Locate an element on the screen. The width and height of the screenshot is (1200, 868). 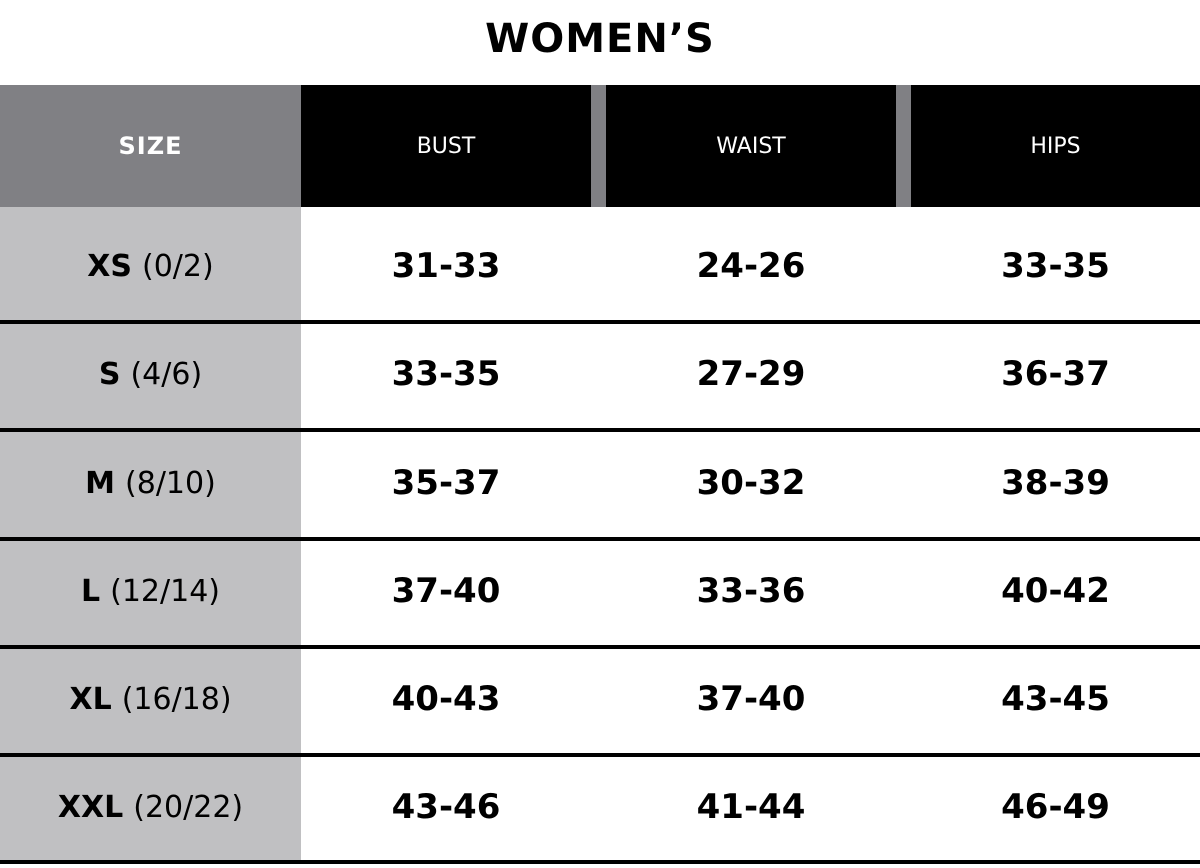
hips-cell: 43-45 is located at coordinates (1055, 699).